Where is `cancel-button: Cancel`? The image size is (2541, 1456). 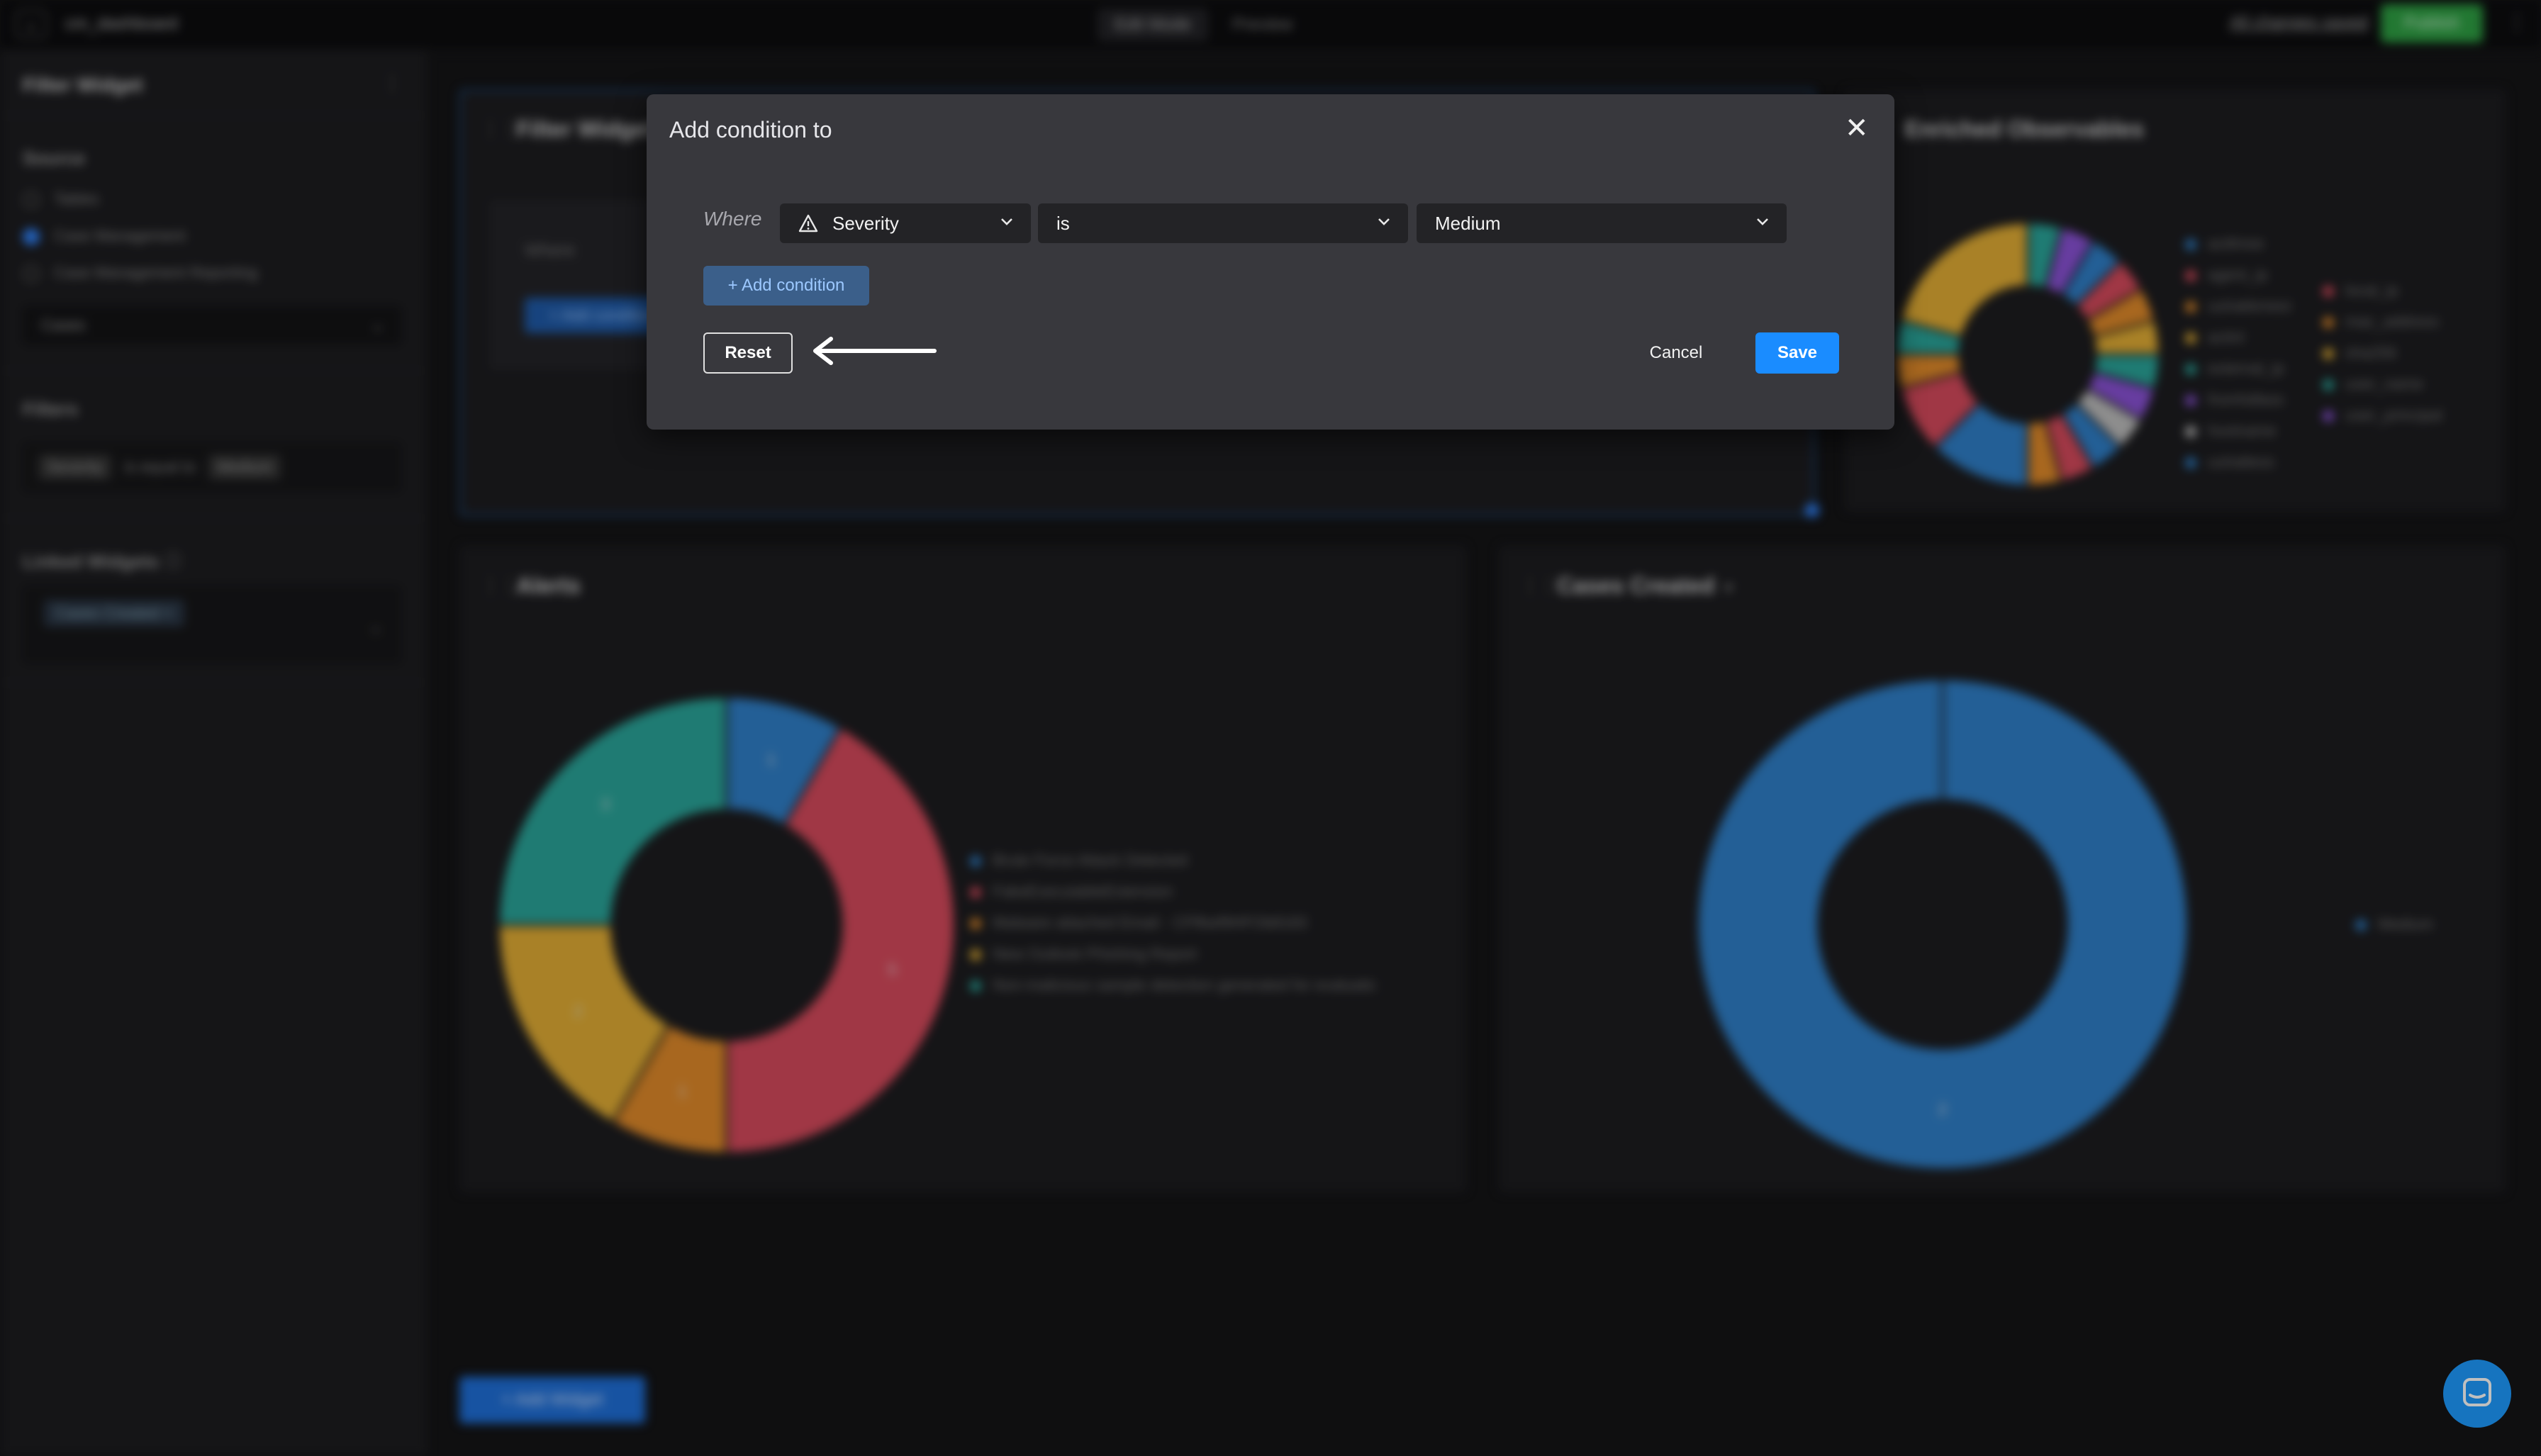
cancel-button: Cancel is located at coordinates (1676, 352).